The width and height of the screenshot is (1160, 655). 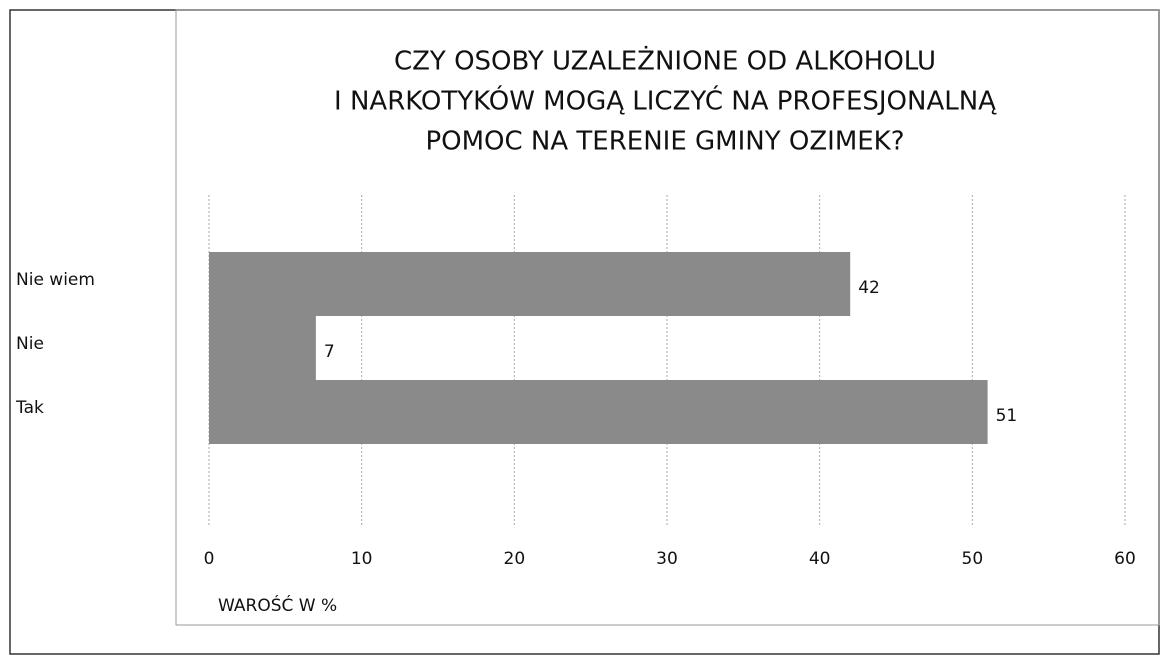 What do you see at coordinates (209, 559) in the screenshot?
I see `x-tick-label: 0` at bounding box center [209, 559].